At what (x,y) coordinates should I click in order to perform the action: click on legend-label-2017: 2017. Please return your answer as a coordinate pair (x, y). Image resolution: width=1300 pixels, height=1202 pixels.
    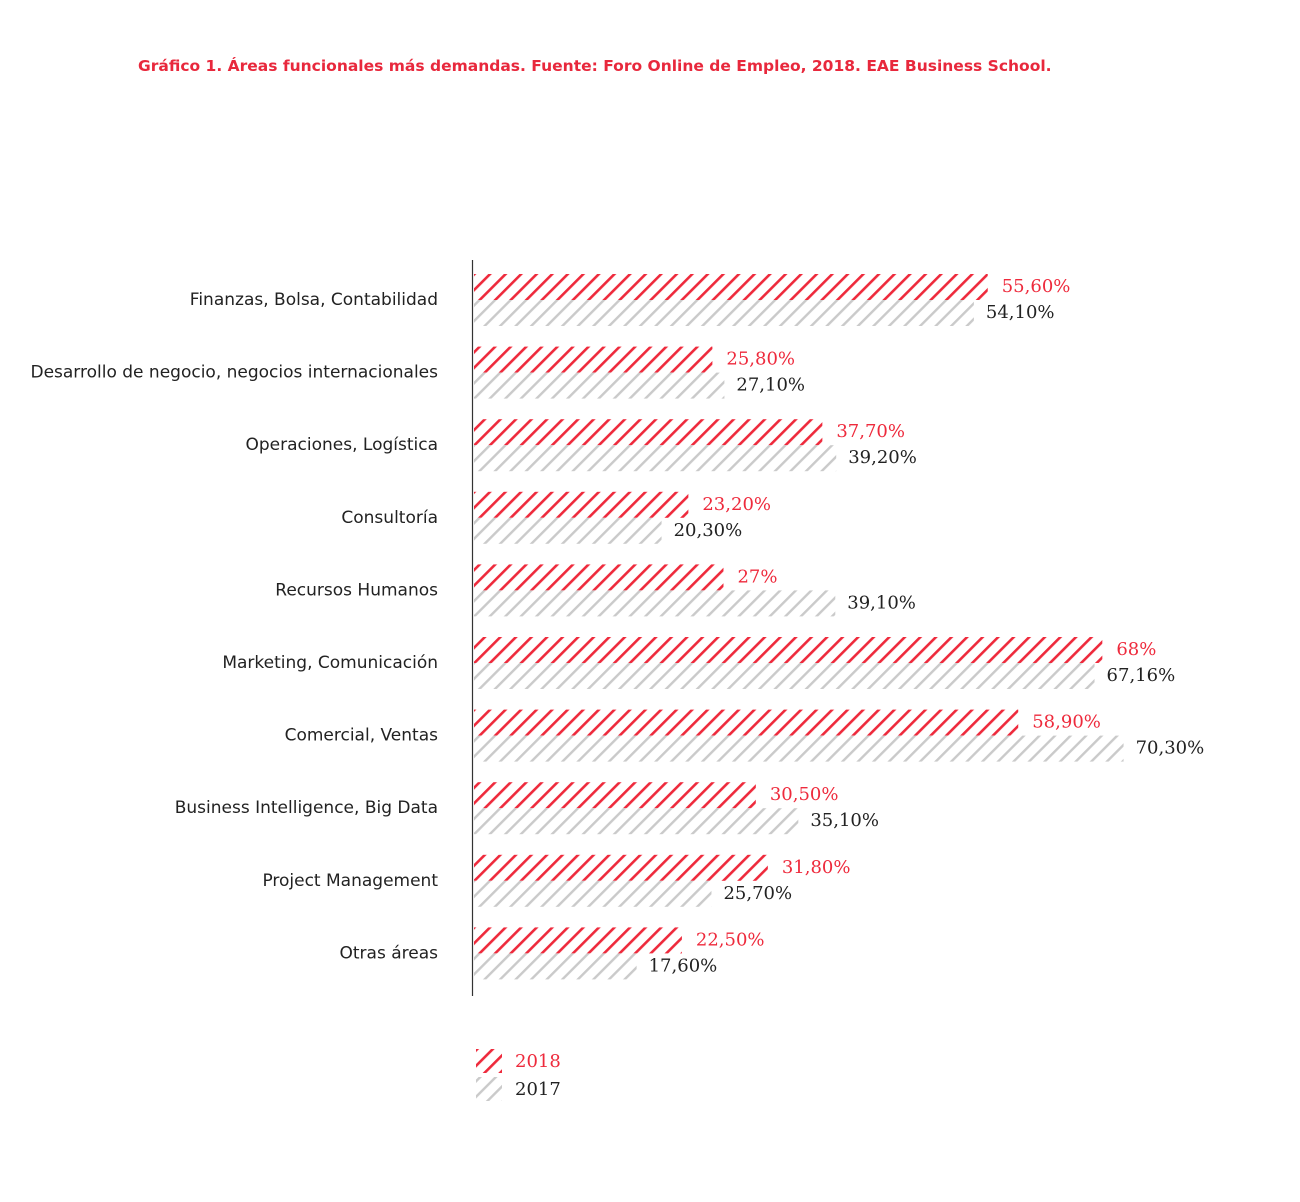
    Looking at the image, I should click on (538, 1089).